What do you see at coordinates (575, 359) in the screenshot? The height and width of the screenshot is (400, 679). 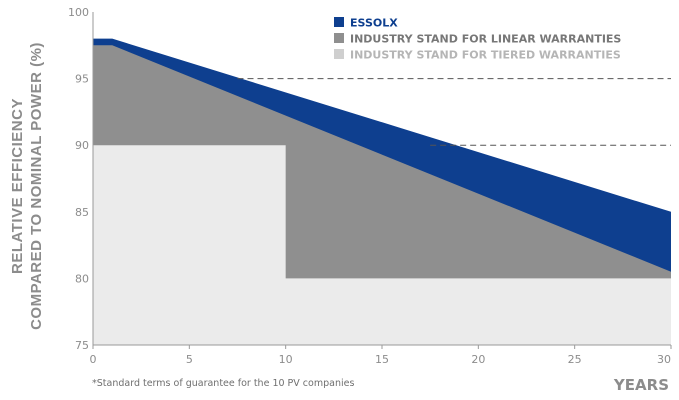 I see `x-tick-25: 25` at bounding box center [575, 359].